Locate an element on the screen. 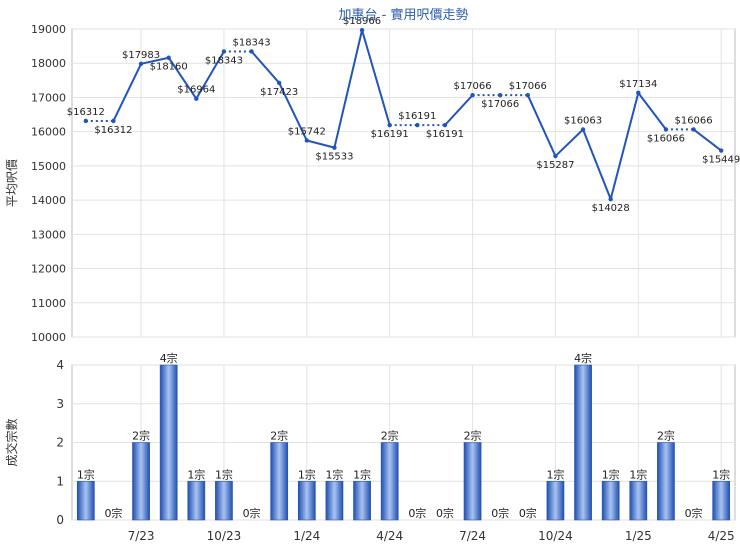 Image resolution: width=740 pixels, height=554 pixels. price-y-tick-label: 19000 is located at coordinates (48, 29).